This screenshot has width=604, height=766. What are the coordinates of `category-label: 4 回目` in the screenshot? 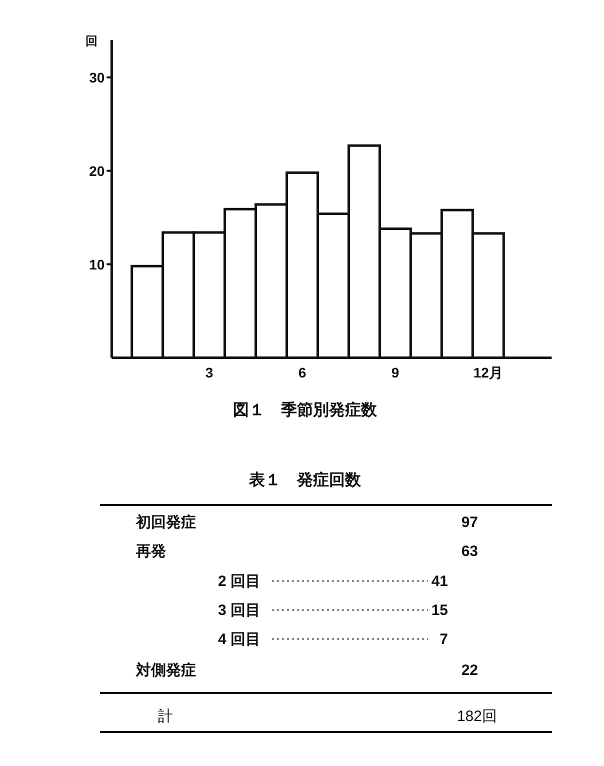 It's located at (239, 639).